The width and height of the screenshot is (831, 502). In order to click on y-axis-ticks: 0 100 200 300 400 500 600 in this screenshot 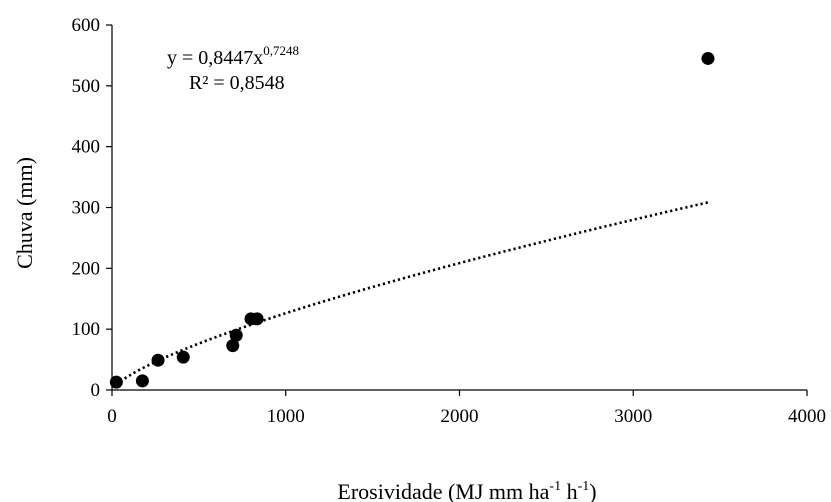, I will do `click(92, 208)`.